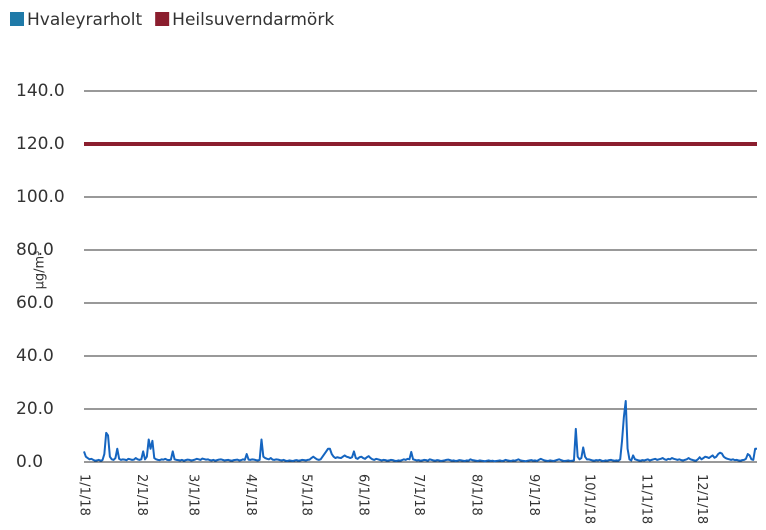 Image resolution: width=766 pixels, height=530 pixels. Describe the element at coordinates (40, 270) in the screenshot. I see `y-axis-label: µg/m³` at that location.